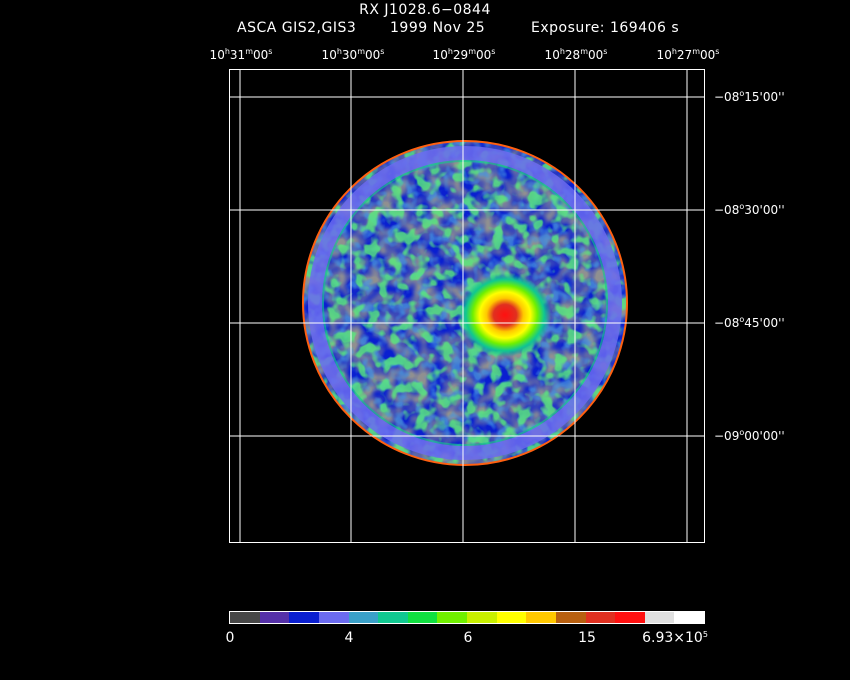 This screenshot has width=850, height=680. Describe the element at coordinates (349, 638) in the screenshot. I see `colorbar-label: 4` at that location.